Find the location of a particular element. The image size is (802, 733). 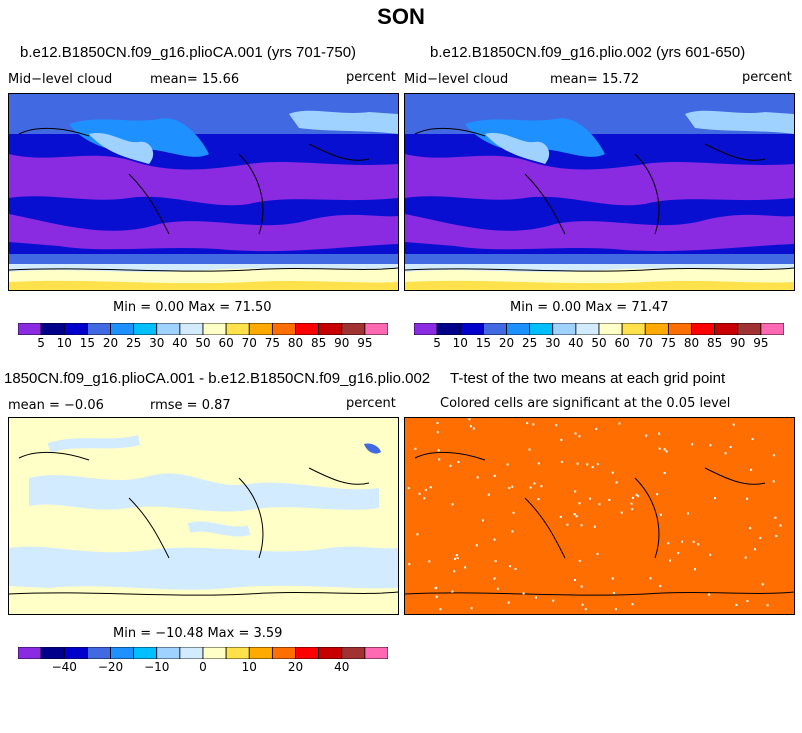

units-label-bottom-left: percent is located at coordinates (371, 403).